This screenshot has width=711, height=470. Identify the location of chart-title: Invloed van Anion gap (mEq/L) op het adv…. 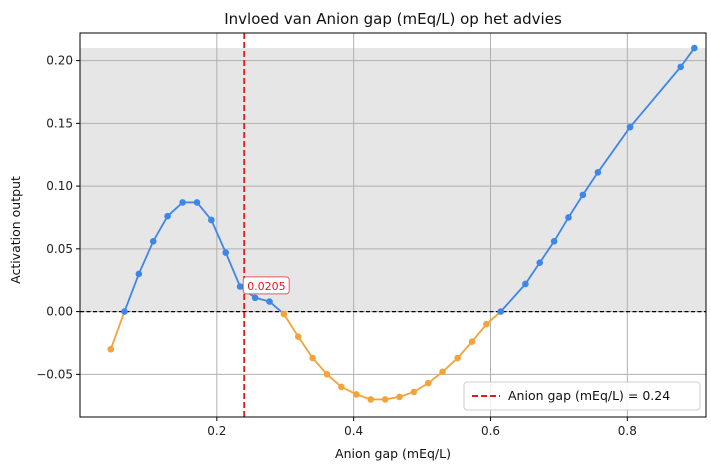
(393, 19).